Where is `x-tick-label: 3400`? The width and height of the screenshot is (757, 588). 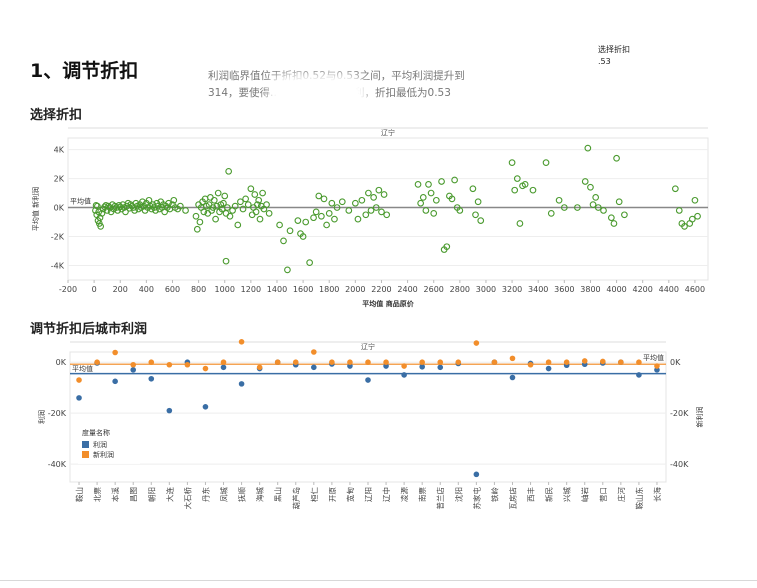
x-tick-label: 3400 is located at coordinates (538, 289).